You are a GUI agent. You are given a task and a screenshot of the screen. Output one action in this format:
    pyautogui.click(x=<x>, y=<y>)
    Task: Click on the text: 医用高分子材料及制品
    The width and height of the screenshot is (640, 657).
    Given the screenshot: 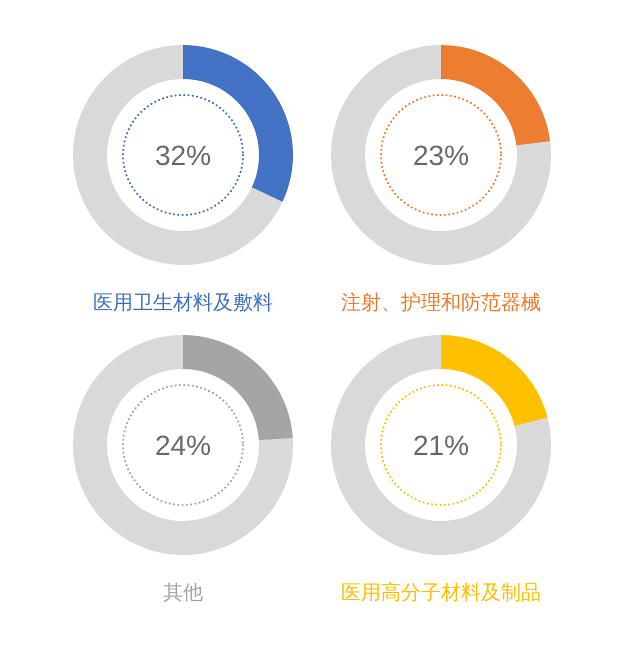 What is the action you would take?
    pyautogui.click(x=441, y=592)
    